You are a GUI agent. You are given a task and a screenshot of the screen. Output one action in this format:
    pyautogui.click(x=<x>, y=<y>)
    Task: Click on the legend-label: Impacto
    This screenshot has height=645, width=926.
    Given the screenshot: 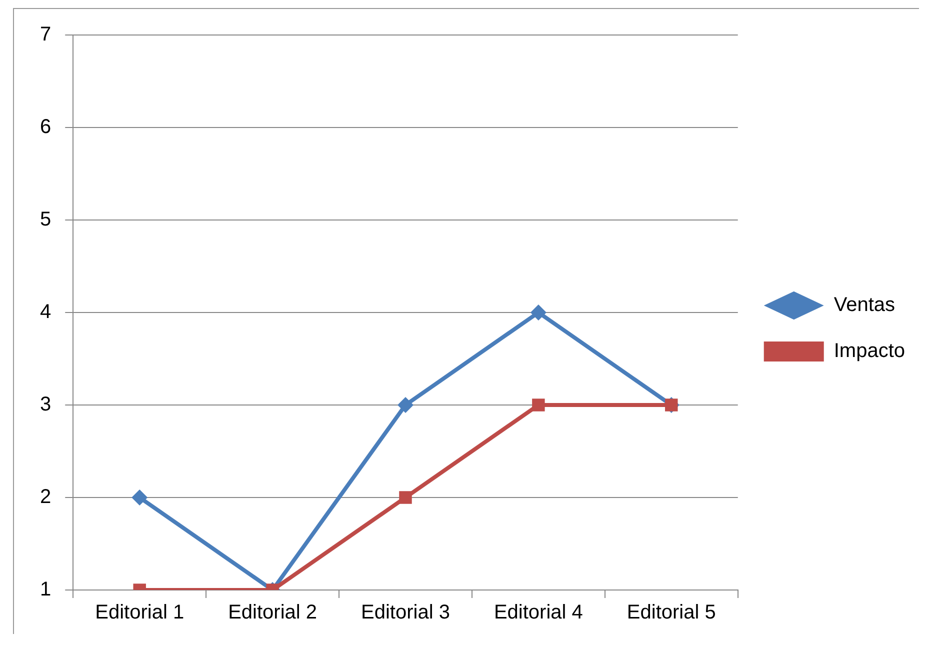 What is the action you would take?
    pyautogui.click(x=870, y=351)
    